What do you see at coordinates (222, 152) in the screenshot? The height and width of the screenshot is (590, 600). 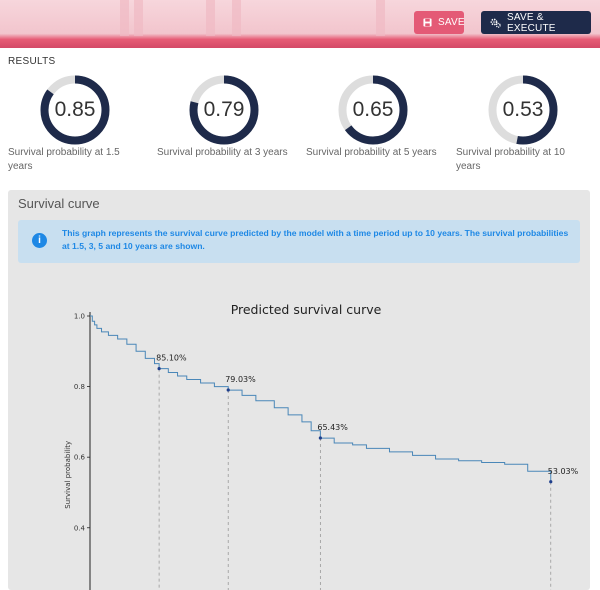 I see `gauge-caption: Survival probability at 3 years` at bounding box center [222, 152].